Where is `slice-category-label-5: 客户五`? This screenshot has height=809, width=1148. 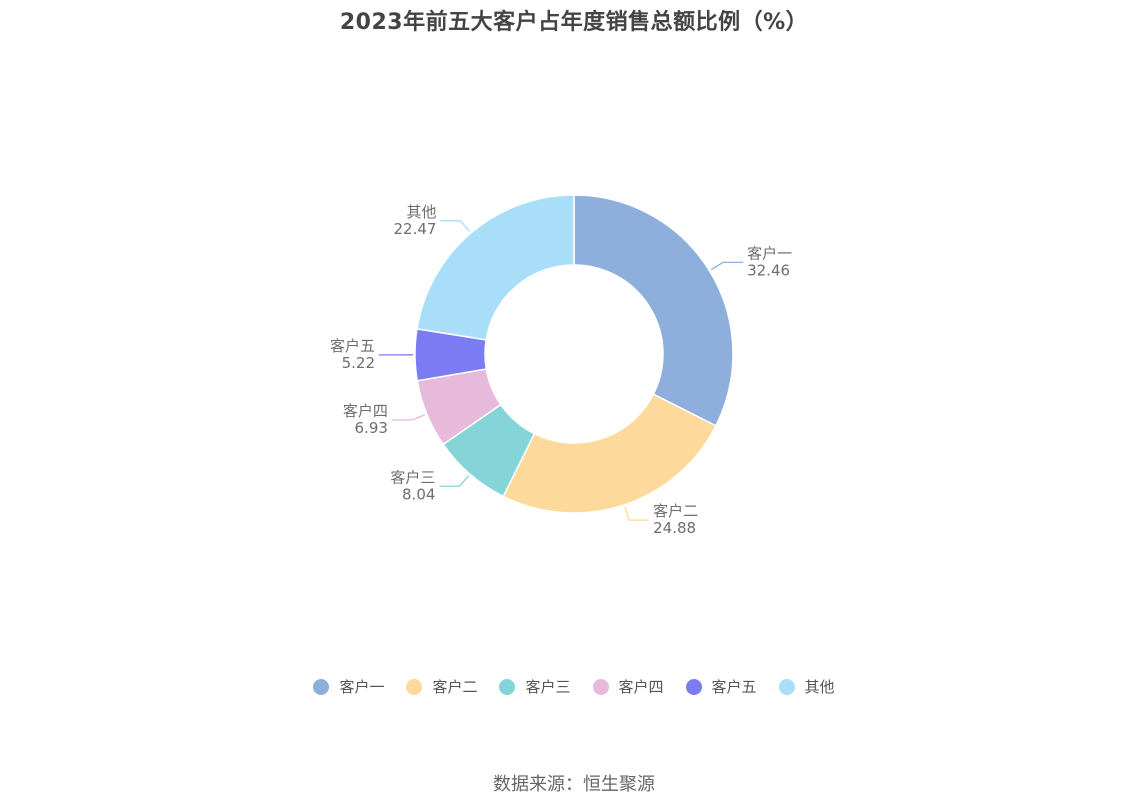 slice-category-label-5: 客户五 is located at coordinates (352, 346).